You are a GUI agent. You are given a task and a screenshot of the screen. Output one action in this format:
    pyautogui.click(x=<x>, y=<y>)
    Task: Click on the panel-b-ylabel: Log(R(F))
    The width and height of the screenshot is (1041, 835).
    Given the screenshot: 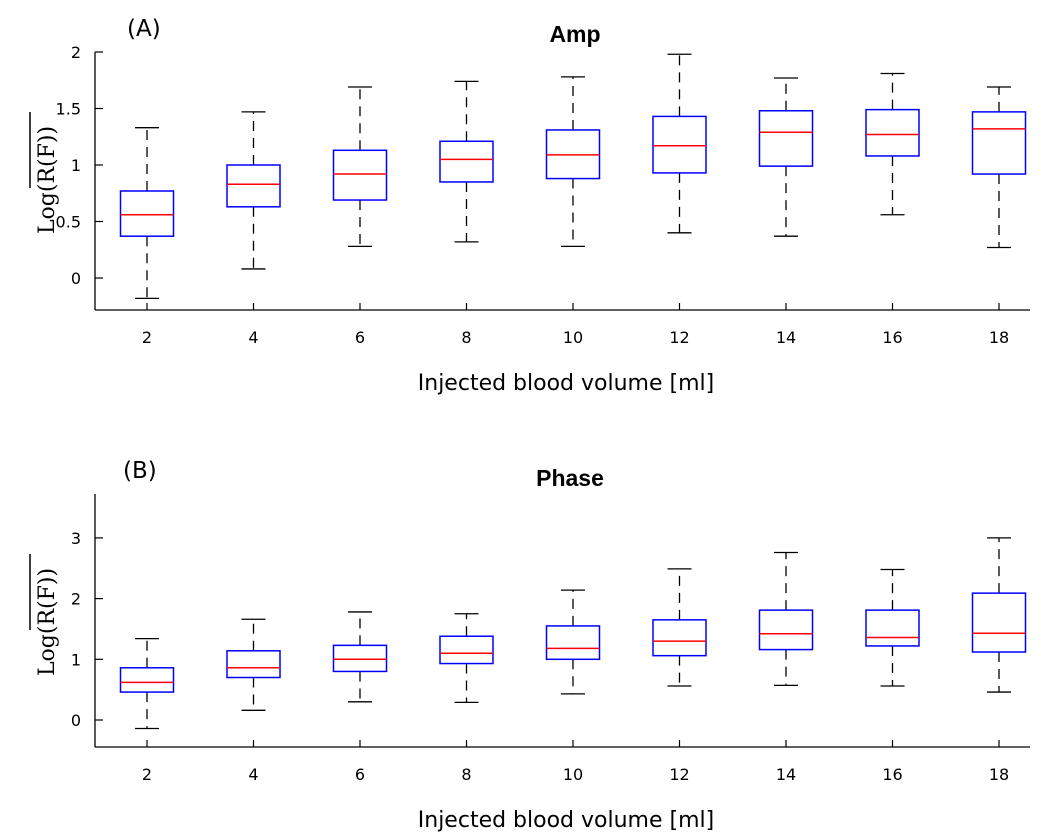 What is the action you would take?
    pyautogui.click(x=47, y=622)
    